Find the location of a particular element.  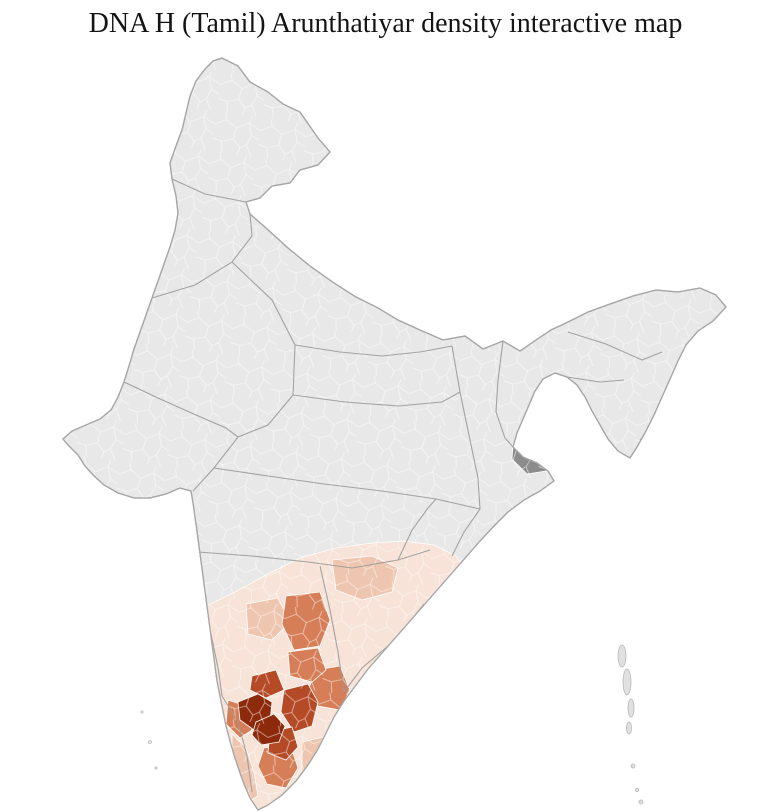

andaman-nicobar-islands is located at coordinates (630, 724).